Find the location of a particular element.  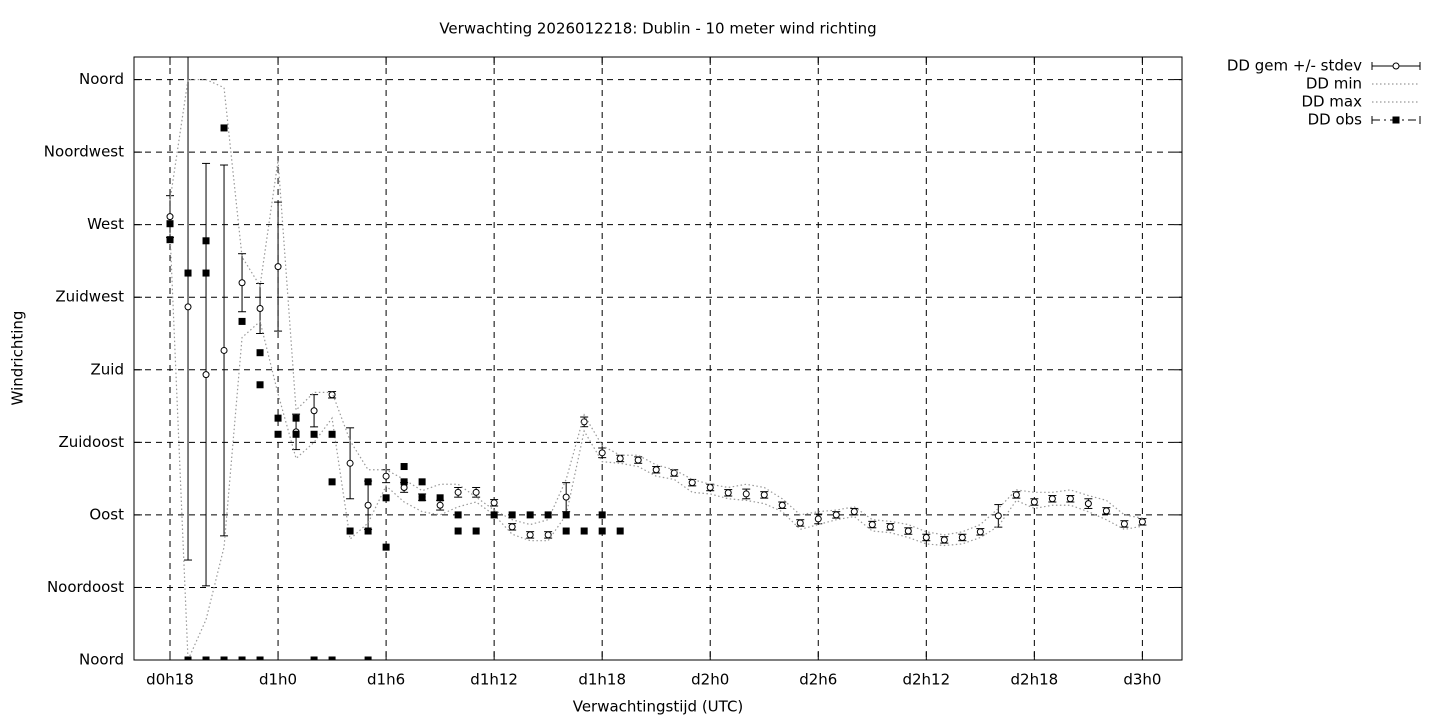

y-axis-label: Windrichting is located at coordinates (18, 358).